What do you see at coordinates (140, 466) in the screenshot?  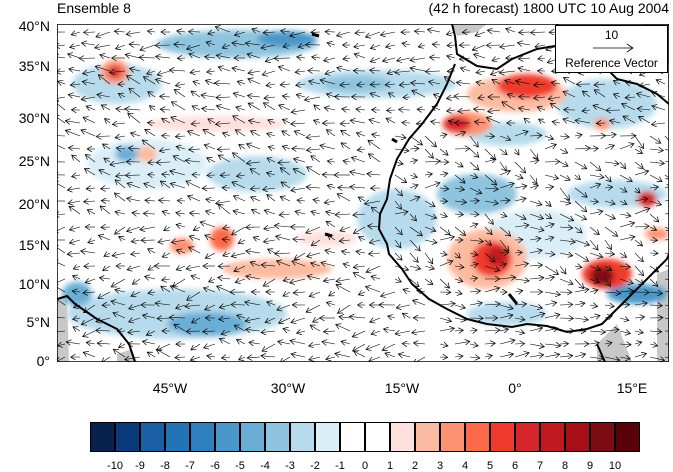 I see `colorbar-tick-label: -9` at bounding box center [140, 466].